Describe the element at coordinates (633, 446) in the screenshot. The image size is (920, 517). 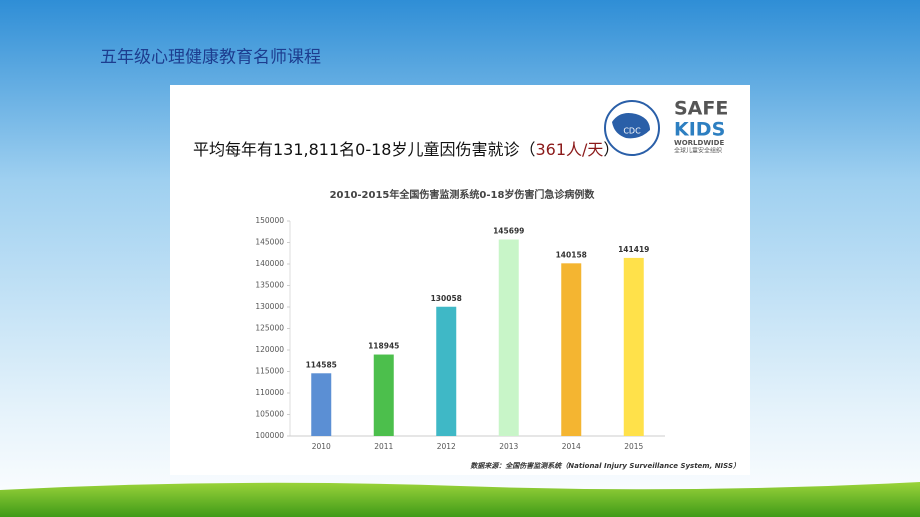
I see `x-tick-label: 2015` at that location.